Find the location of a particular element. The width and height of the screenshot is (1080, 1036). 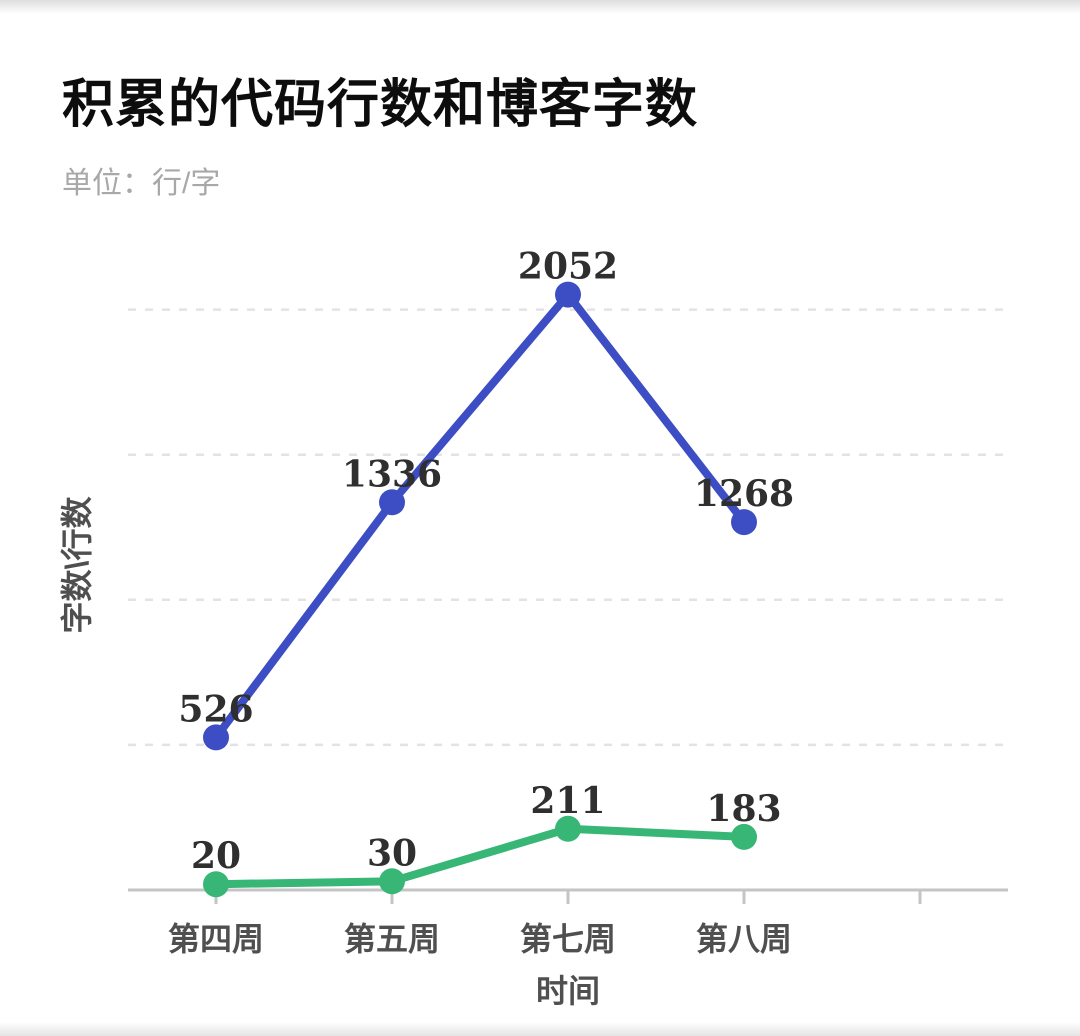

data-point-label: 2052 is located at coordinates (568, 267).